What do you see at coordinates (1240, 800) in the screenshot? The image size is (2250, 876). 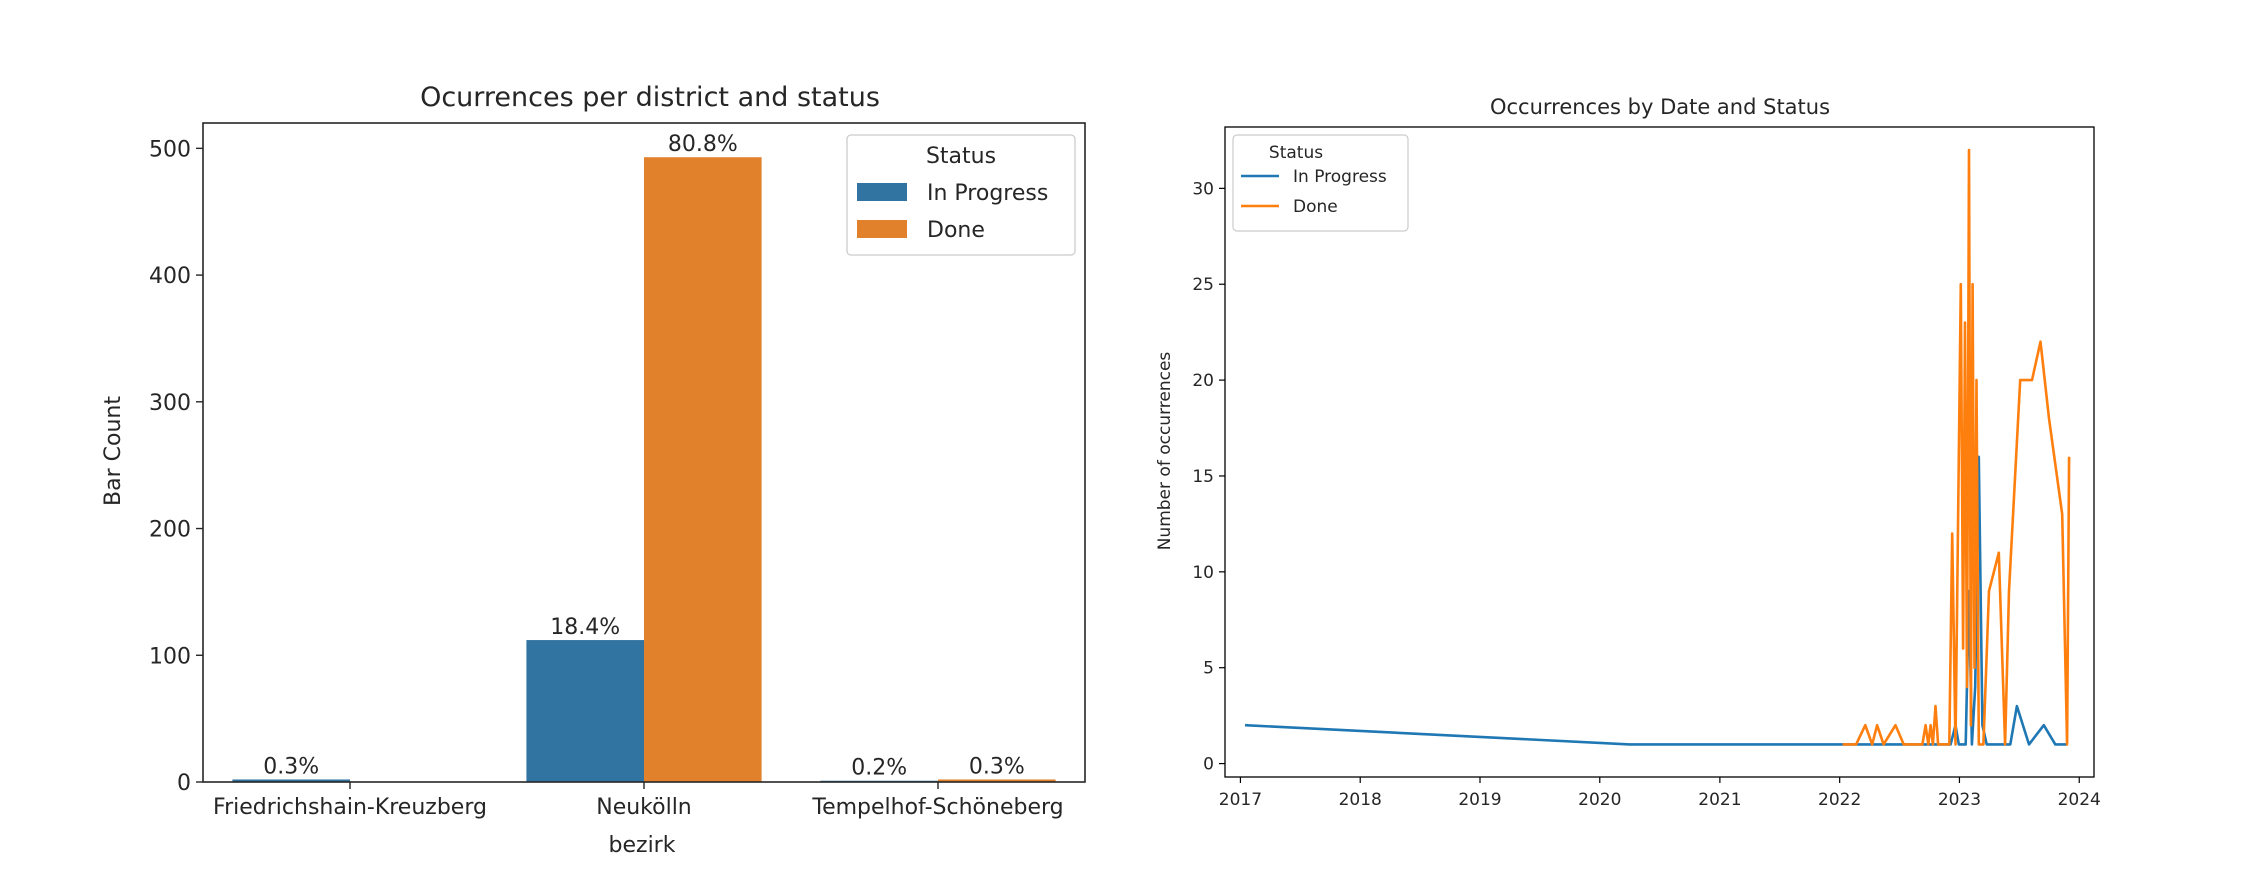 I see `x-tick-label: 2017` at bounding box center [1240, 800].